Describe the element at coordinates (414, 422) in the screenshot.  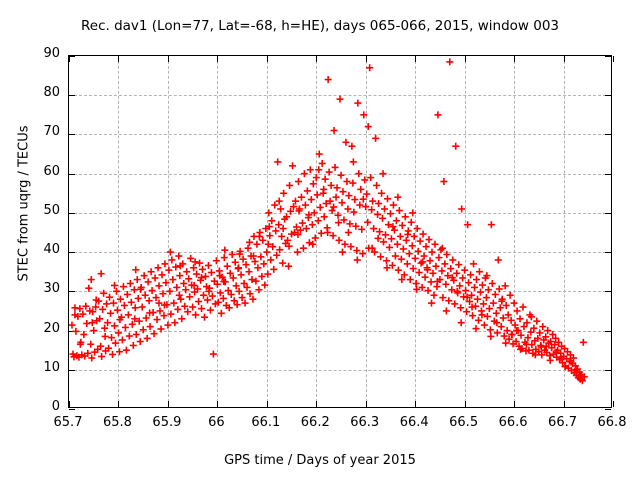
I see `x-tick-label: 66.4` at that location.